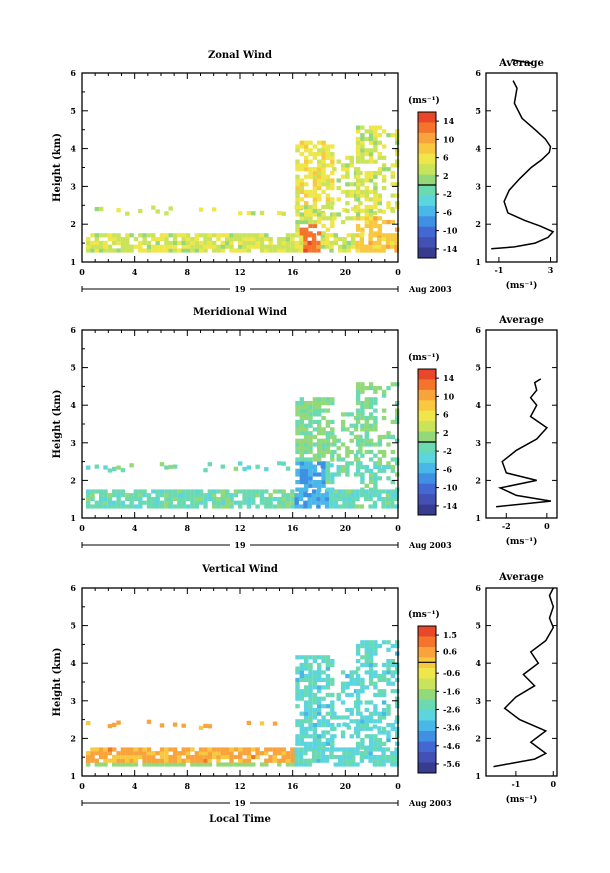  What do you see at coordinates (57, 424) in the screenshot?
I see `y-axis-label: Height (km)` at bounding box center [57, 424].